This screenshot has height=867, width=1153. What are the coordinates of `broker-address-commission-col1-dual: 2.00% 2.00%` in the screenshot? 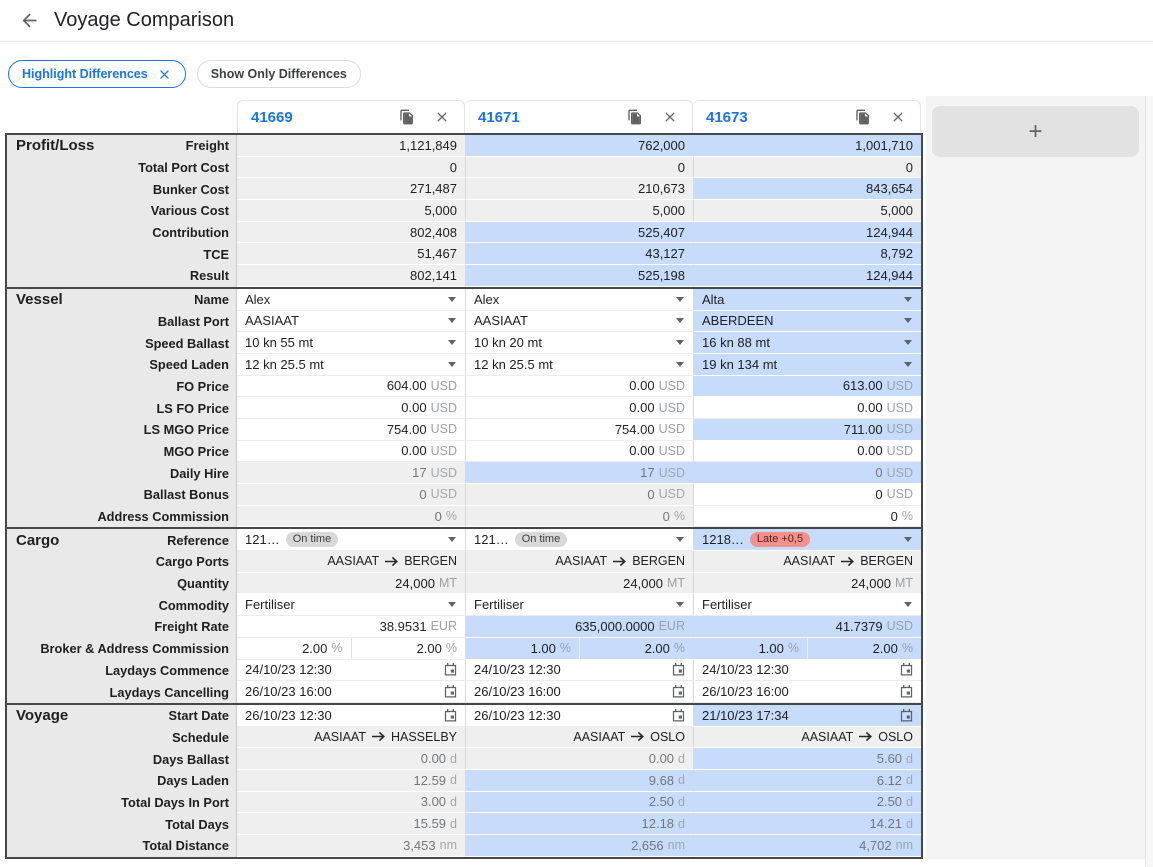 It's located at (351, 648).